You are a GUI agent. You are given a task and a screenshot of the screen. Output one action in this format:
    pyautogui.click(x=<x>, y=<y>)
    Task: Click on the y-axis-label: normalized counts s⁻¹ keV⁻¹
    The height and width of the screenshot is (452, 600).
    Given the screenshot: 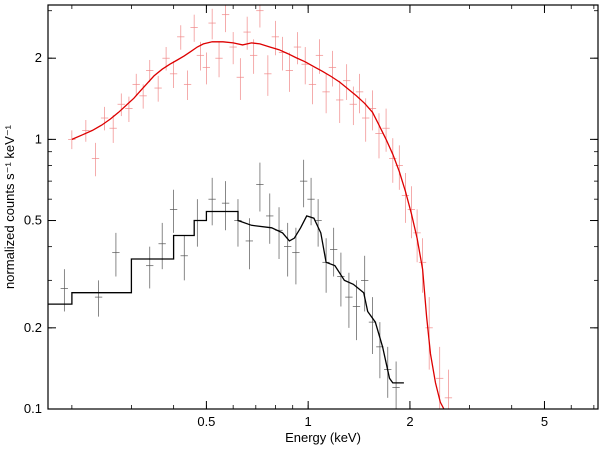 What is the action you would take?
    pyautogui.click(x=9, y=206)
    